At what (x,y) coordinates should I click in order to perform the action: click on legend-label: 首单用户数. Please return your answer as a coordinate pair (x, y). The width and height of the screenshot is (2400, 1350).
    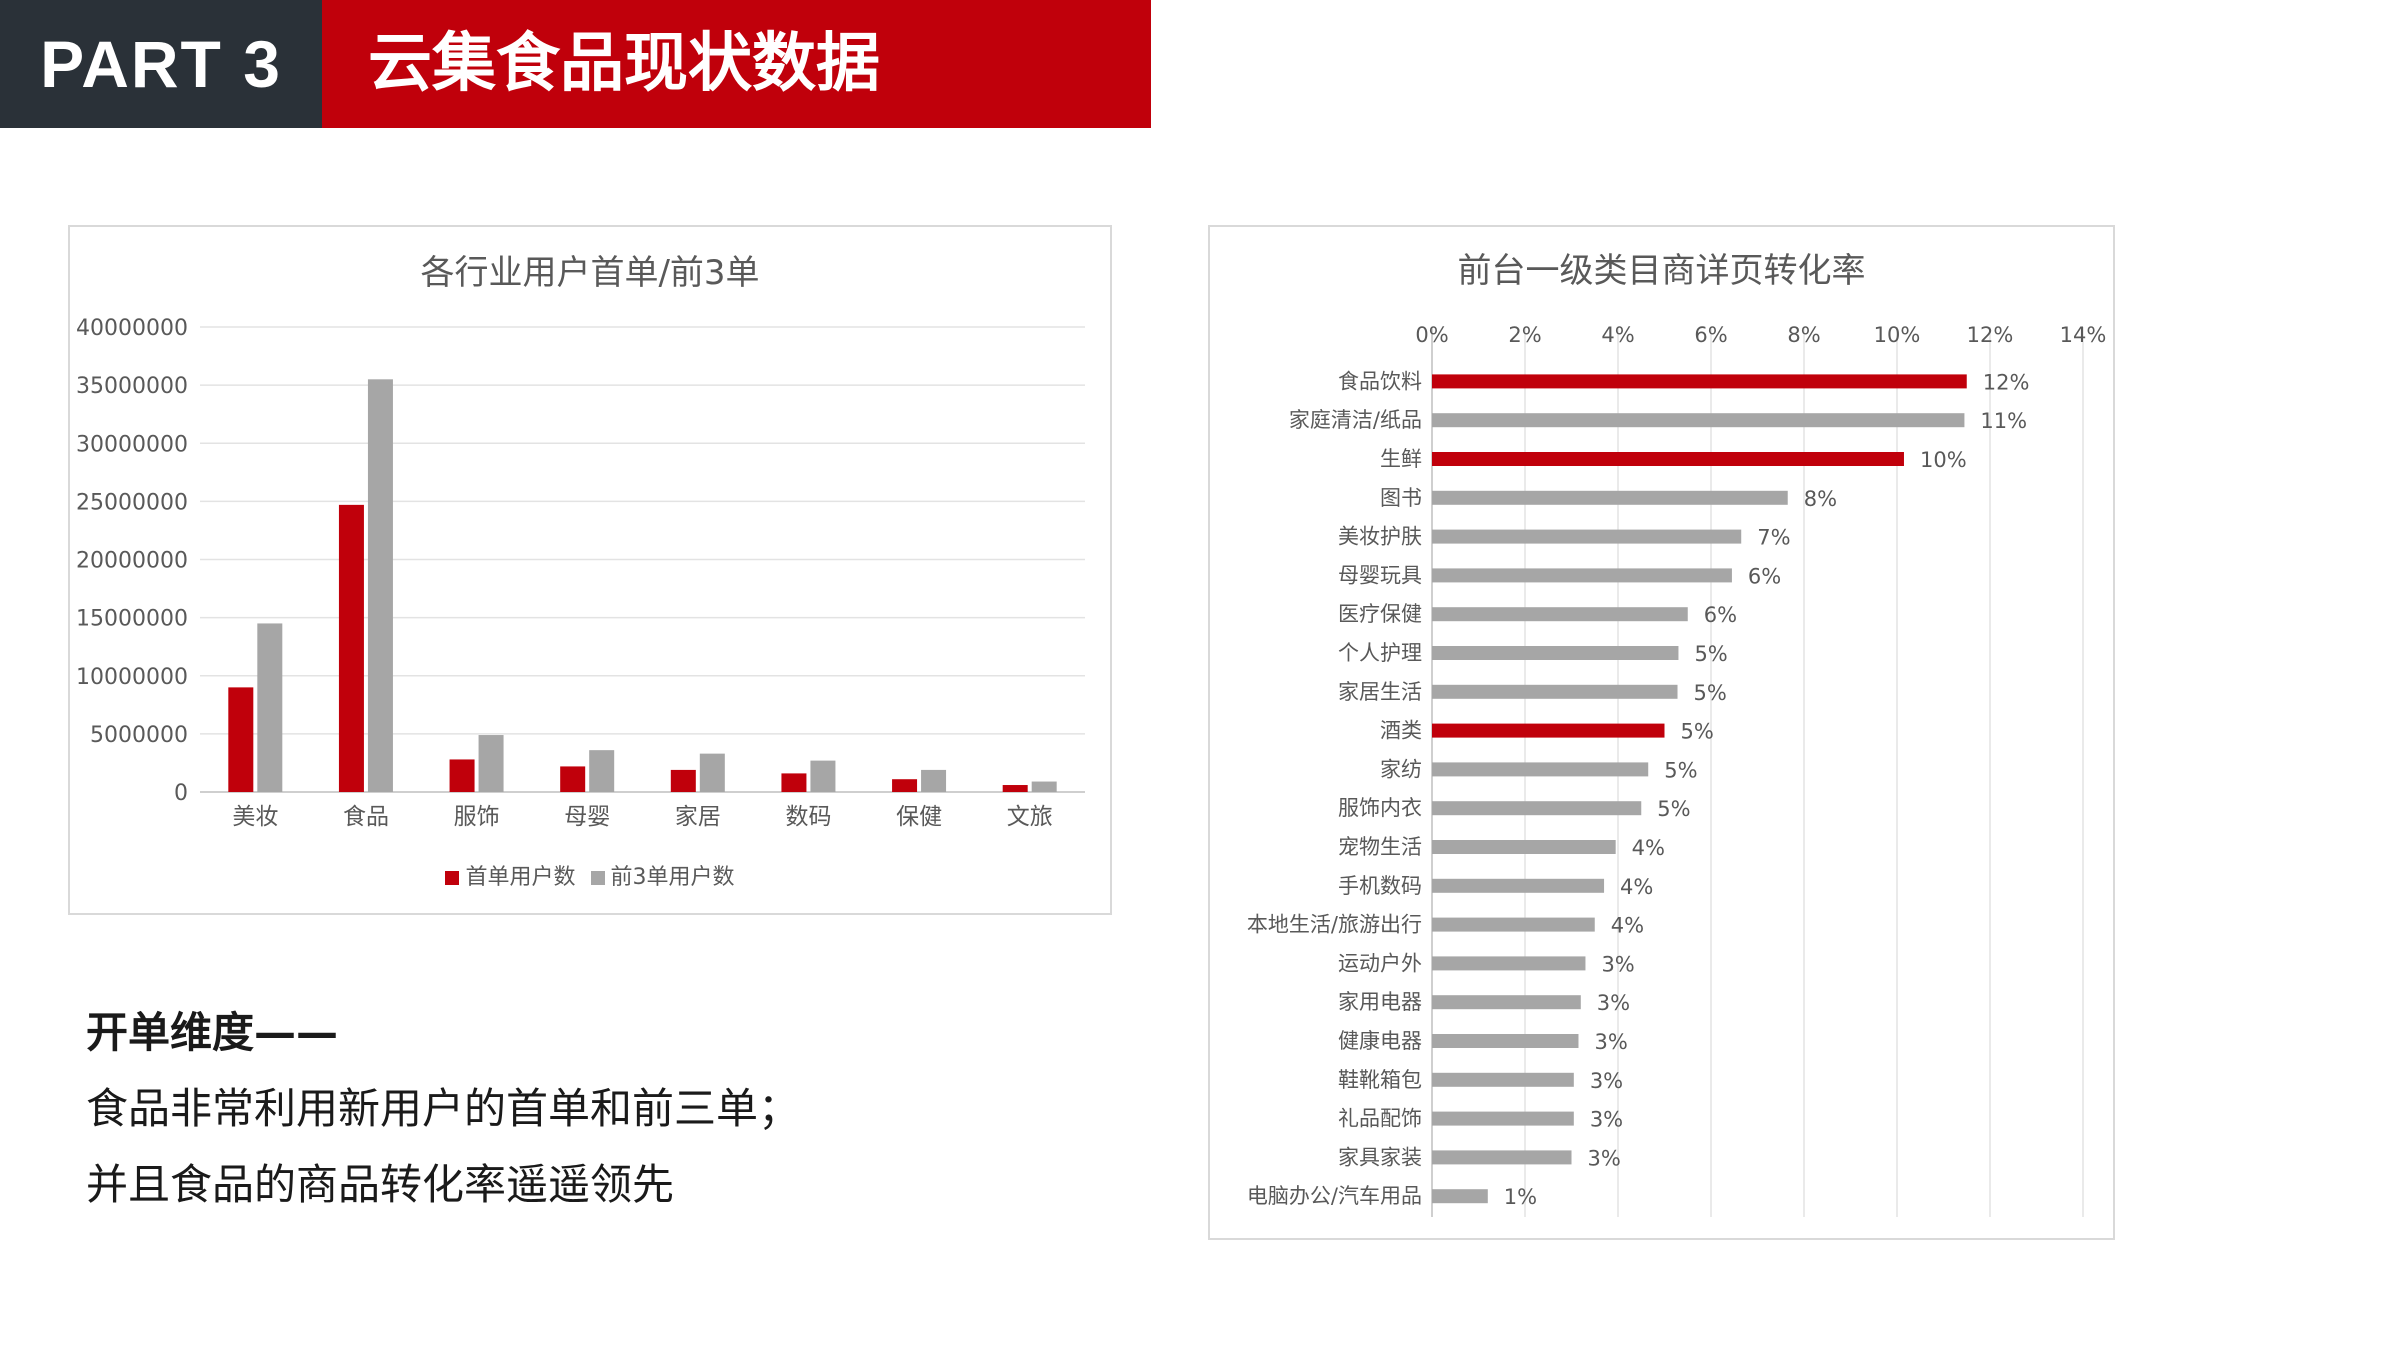
    Looking at the image, I should click on (520, 877).